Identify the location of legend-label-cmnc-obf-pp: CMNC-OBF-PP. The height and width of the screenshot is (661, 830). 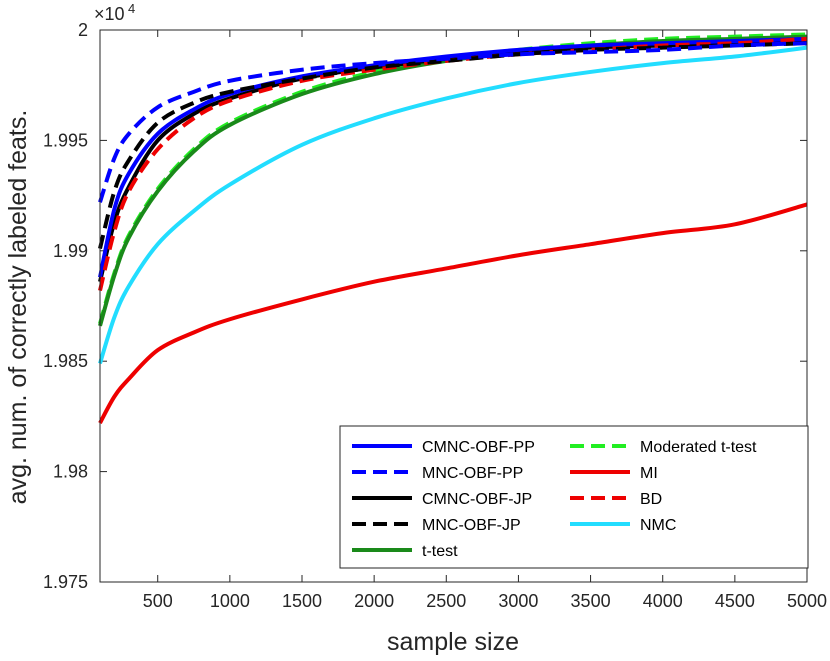
(478, 447).